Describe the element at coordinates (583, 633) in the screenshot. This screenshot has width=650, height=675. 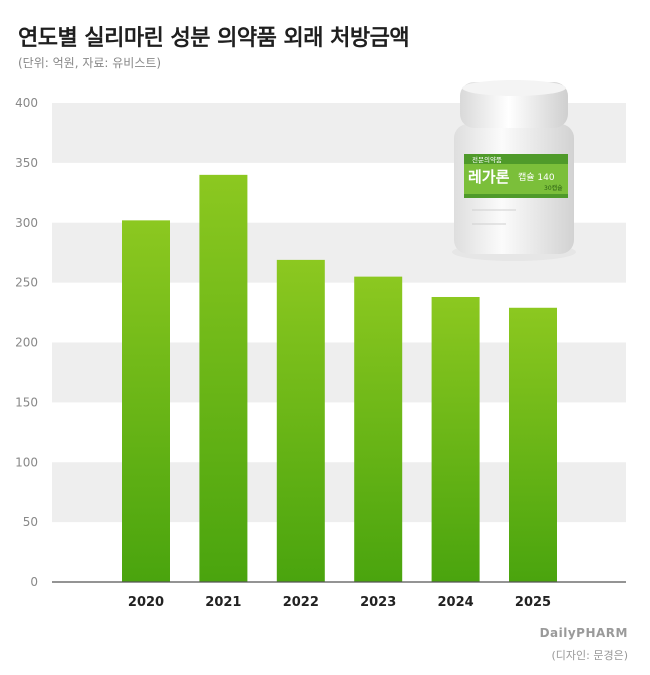
I see `brand-logo: DailyPHARM` at that location.